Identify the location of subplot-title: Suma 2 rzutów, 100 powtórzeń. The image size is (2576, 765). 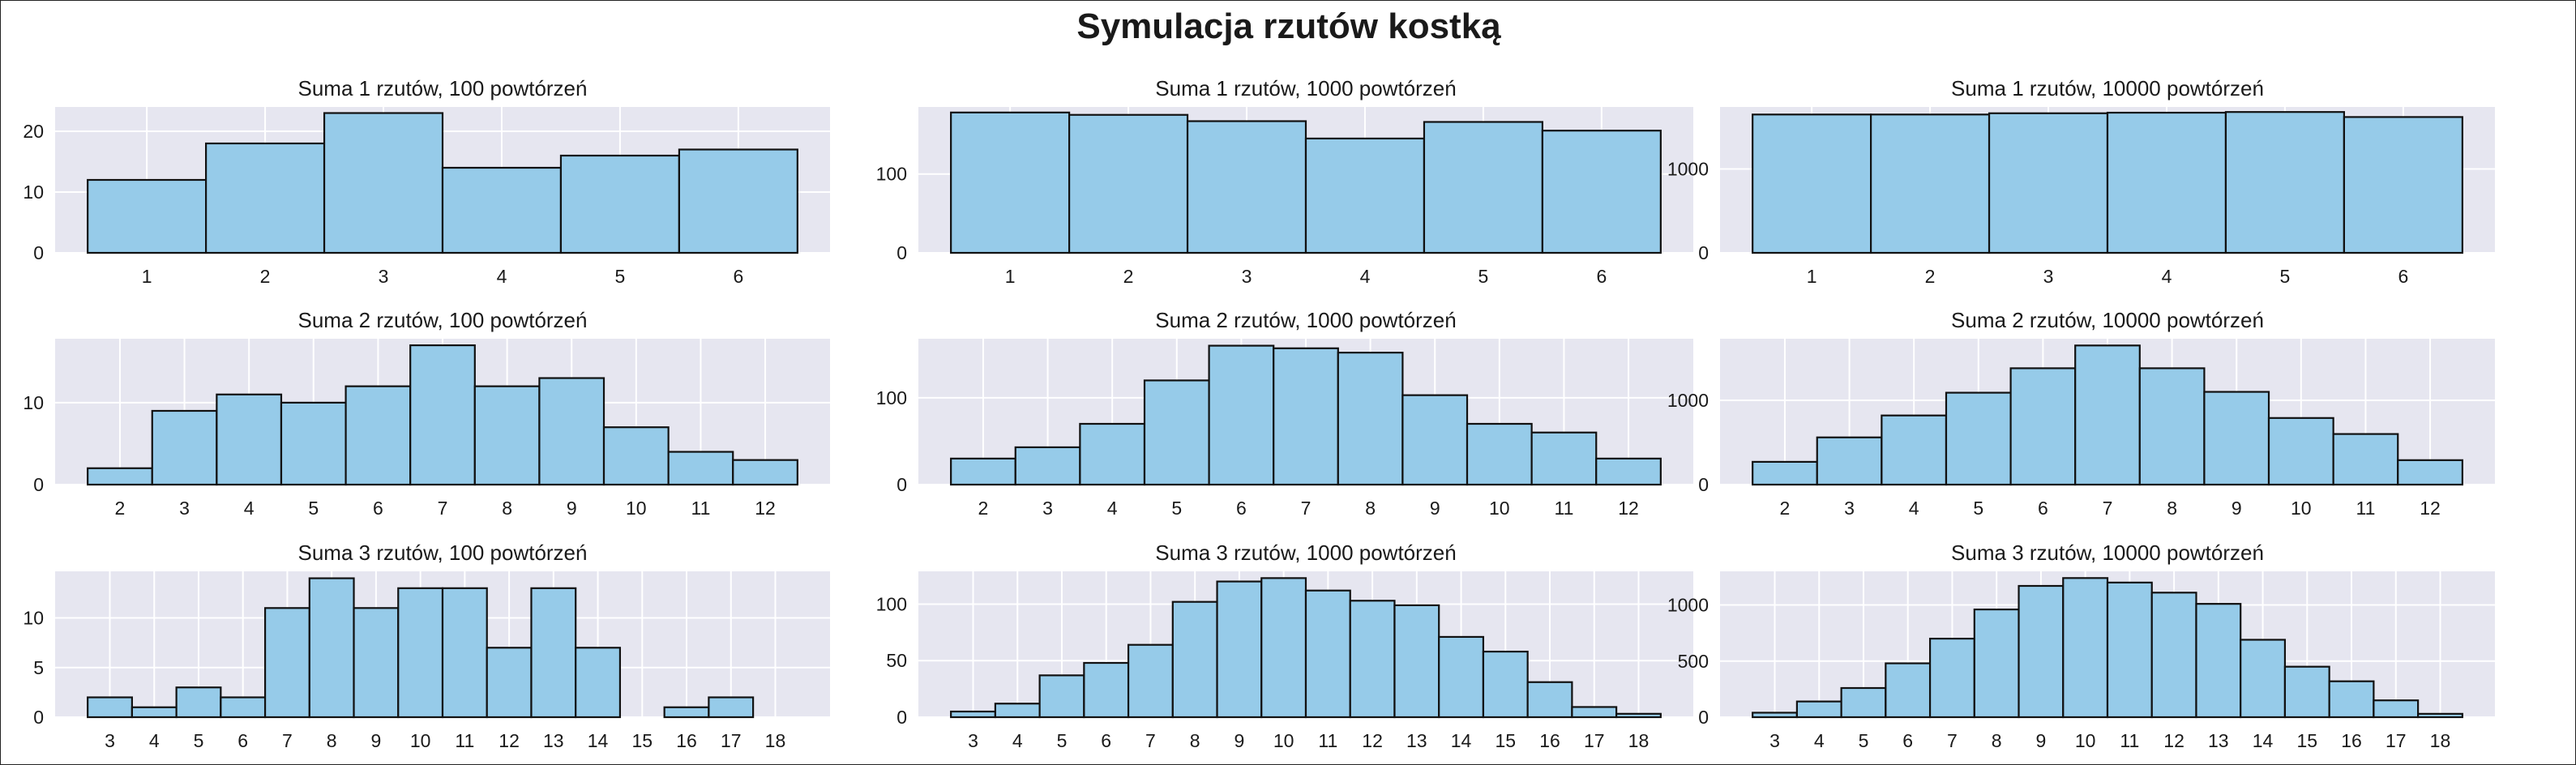
(443, 320).